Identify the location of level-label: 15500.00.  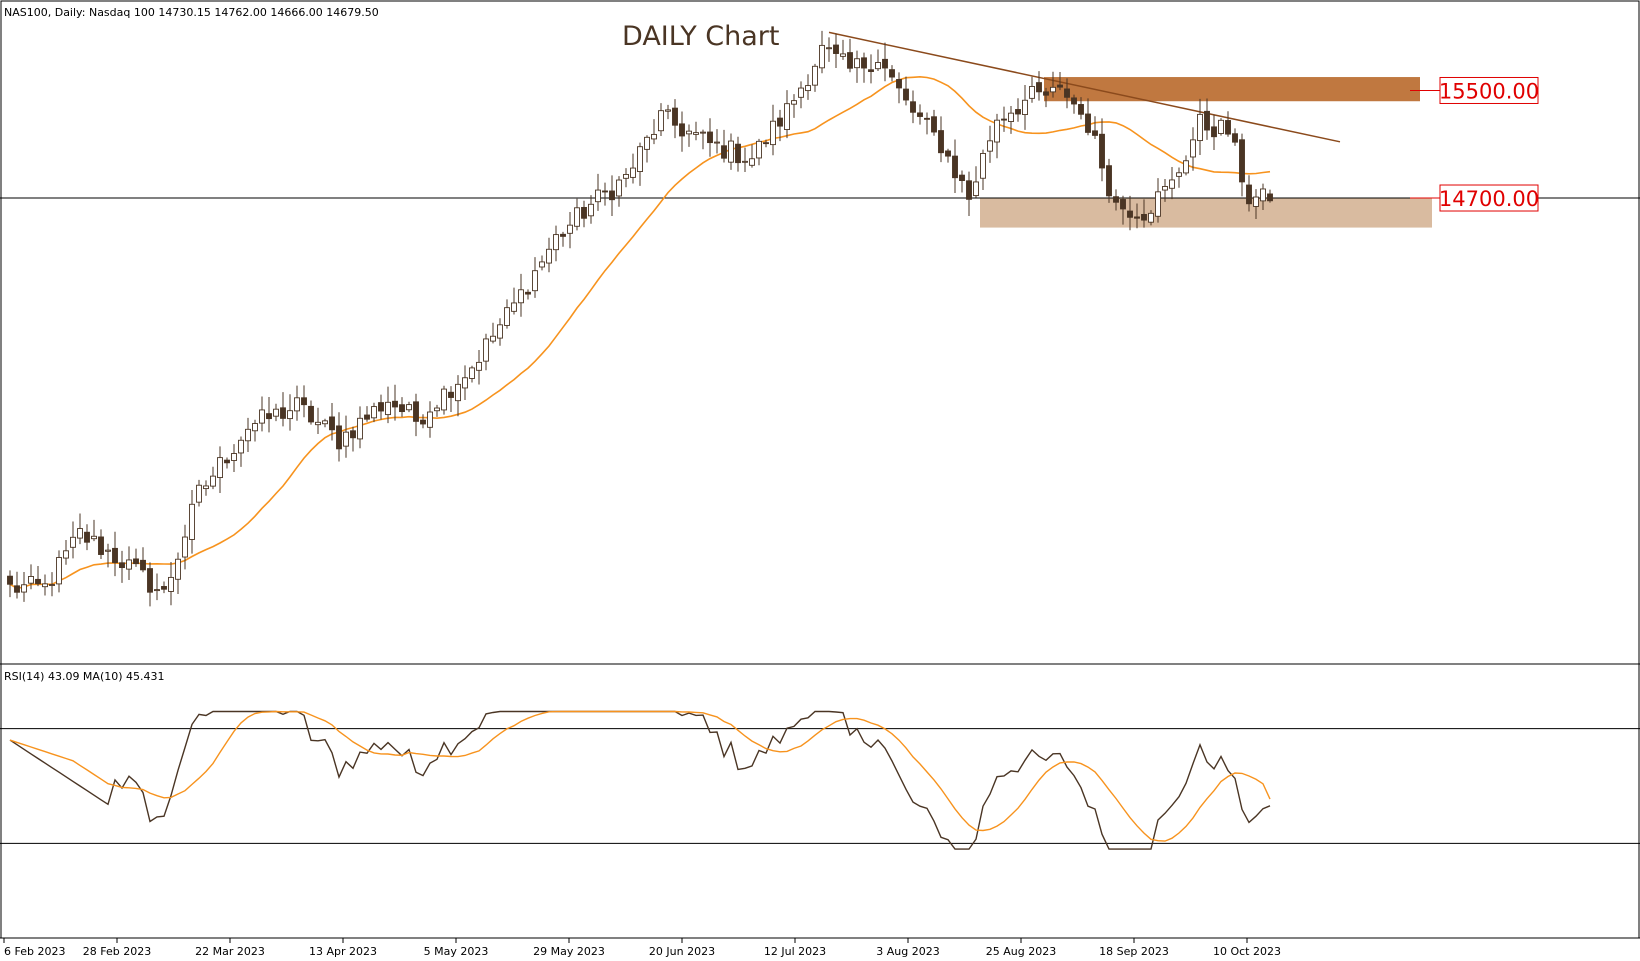
(1489, 91).